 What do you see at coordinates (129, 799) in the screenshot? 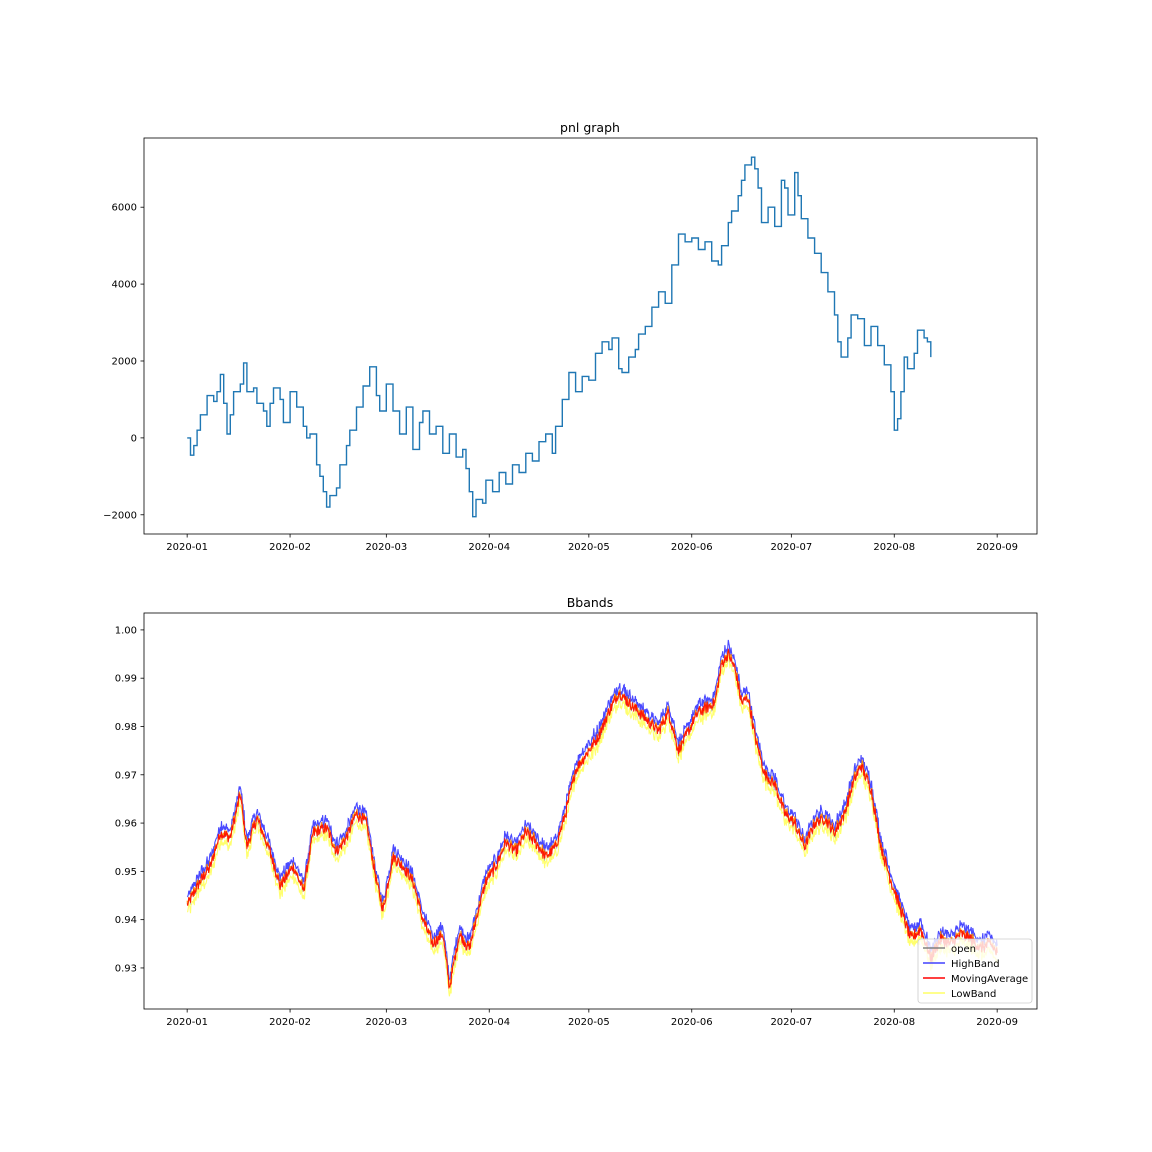
I see `bbands-y-ticks: 0.93 0.94 0.95 0.96 0.97 0.98 0.99 1.00` at bounding box center [129, 799].